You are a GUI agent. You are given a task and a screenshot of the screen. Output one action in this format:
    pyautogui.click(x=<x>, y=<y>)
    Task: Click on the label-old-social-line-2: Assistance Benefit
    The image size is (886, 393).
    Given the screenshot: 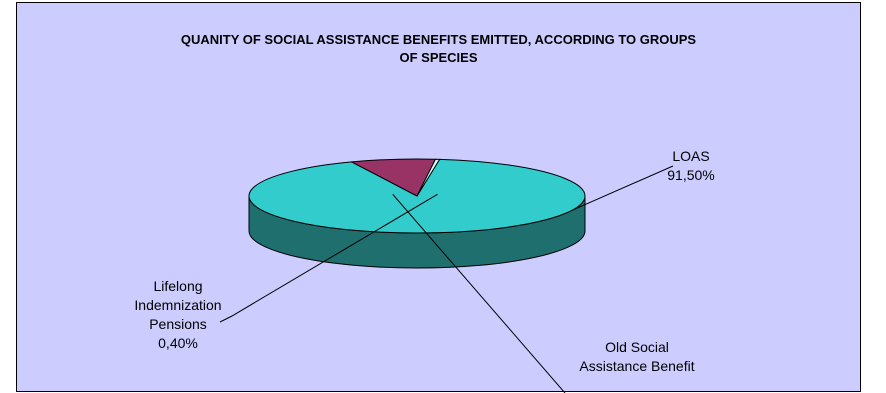 What is the action you would take?
    pyautogui.click(x=637, y=366)
    